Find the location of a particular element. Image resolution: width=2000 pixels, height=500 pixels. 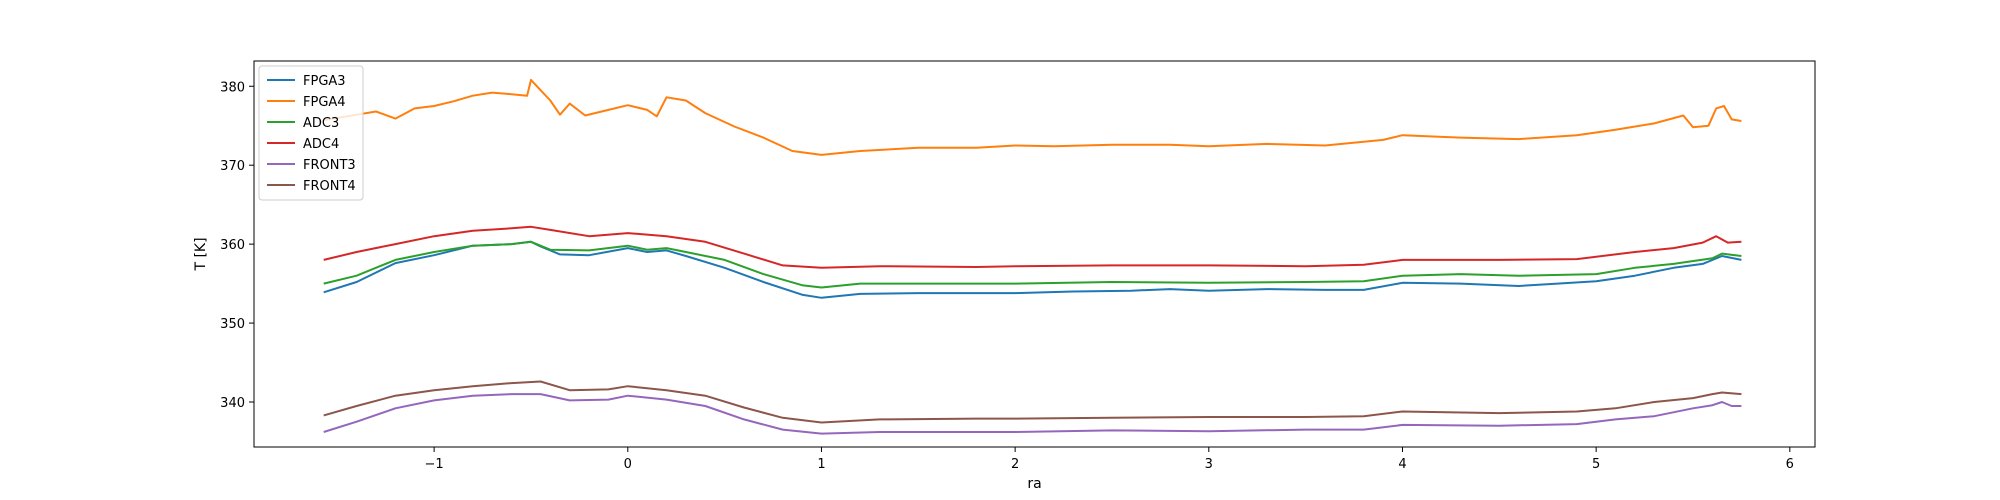

x-tick-label: 0 is located at coordinates (628, 464).